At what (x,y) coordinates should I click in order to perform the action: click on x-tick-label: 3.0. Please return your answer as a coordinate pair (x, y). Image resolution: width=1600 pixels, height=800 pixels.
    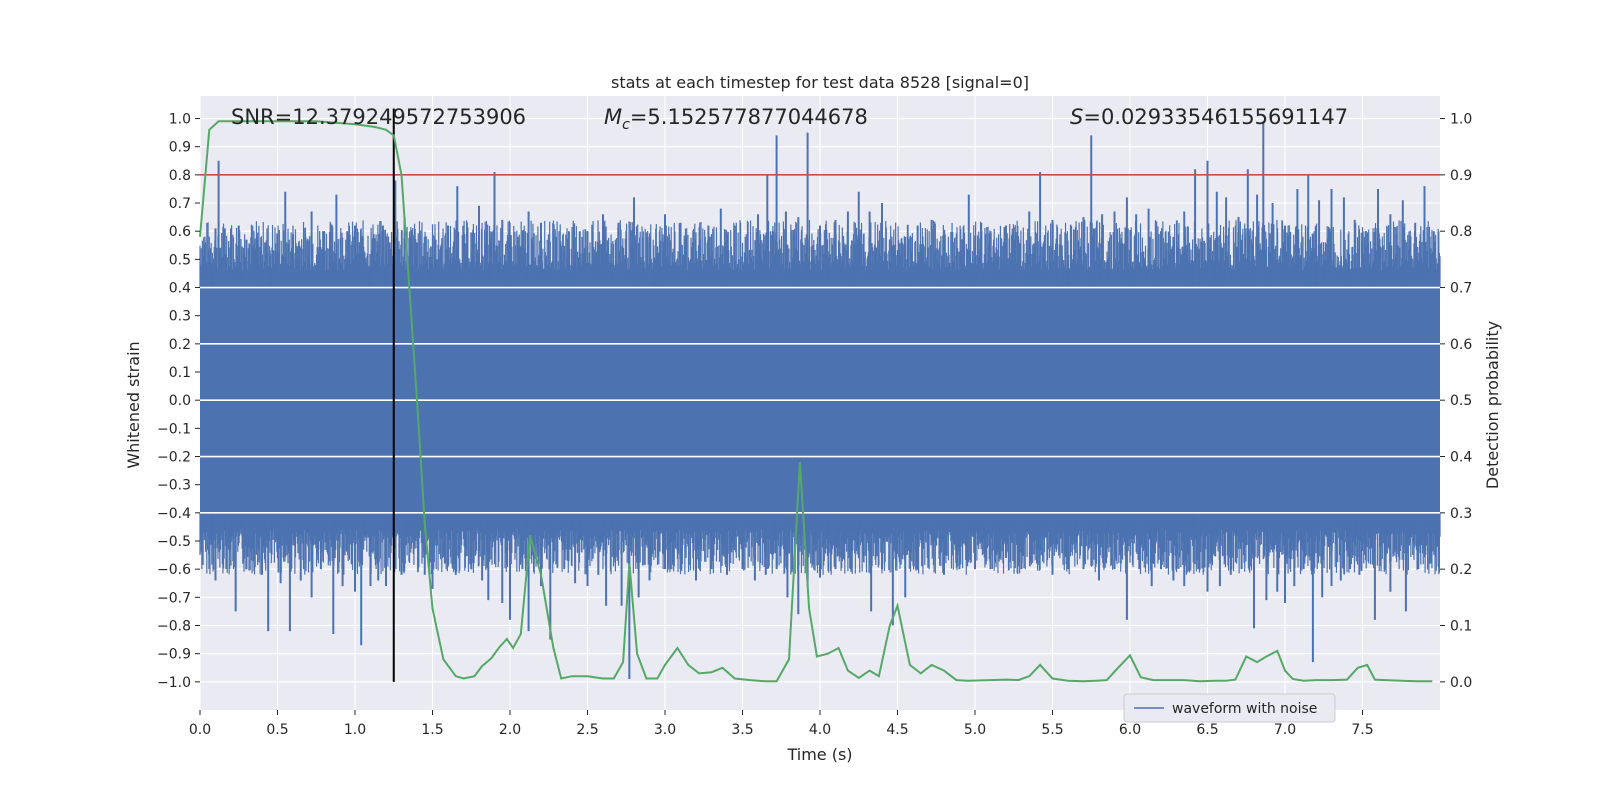
    Looking at the image, I should click on (665, 730).